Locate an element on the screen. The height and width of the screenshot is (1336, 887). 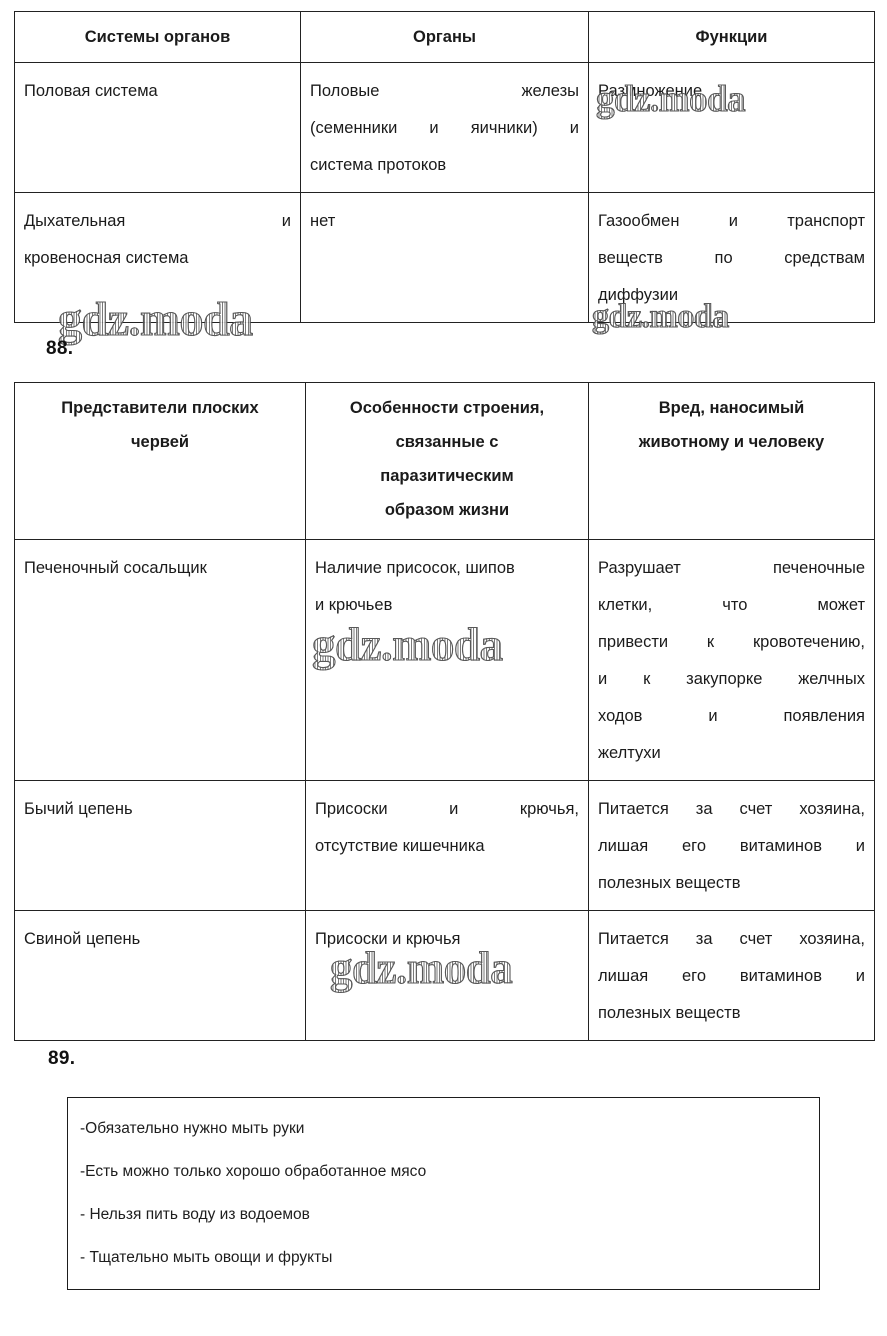
answer-line: -Обязательно нужно мыть руки is located at coordinates (192, 1128).